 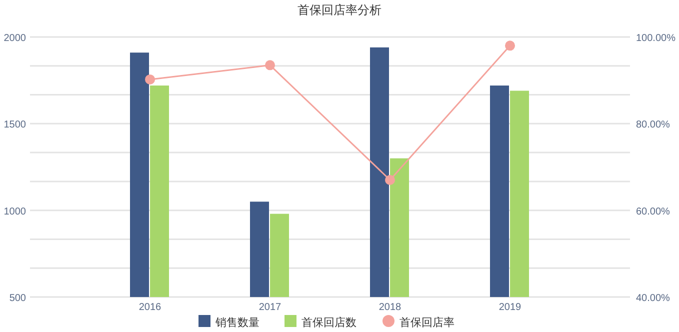 What do you see at coordinates (15, 125) in the screenshot?
I see `y-tick-label: 1500` at bounding box center [15, 125].